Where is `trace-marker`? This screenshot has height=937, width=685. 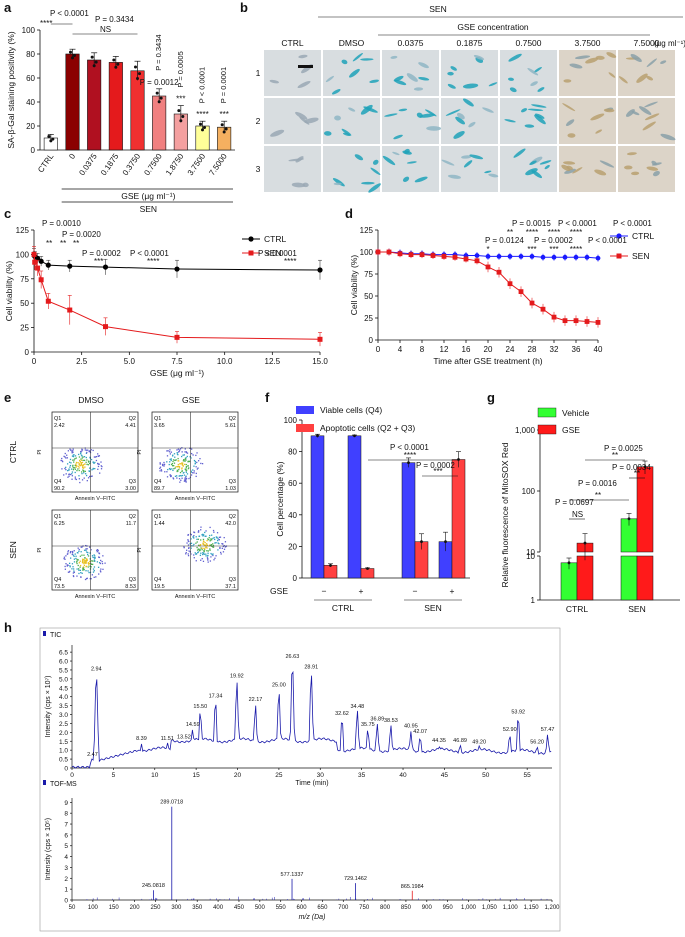
trace-marker is located at coordinates (44, 633).